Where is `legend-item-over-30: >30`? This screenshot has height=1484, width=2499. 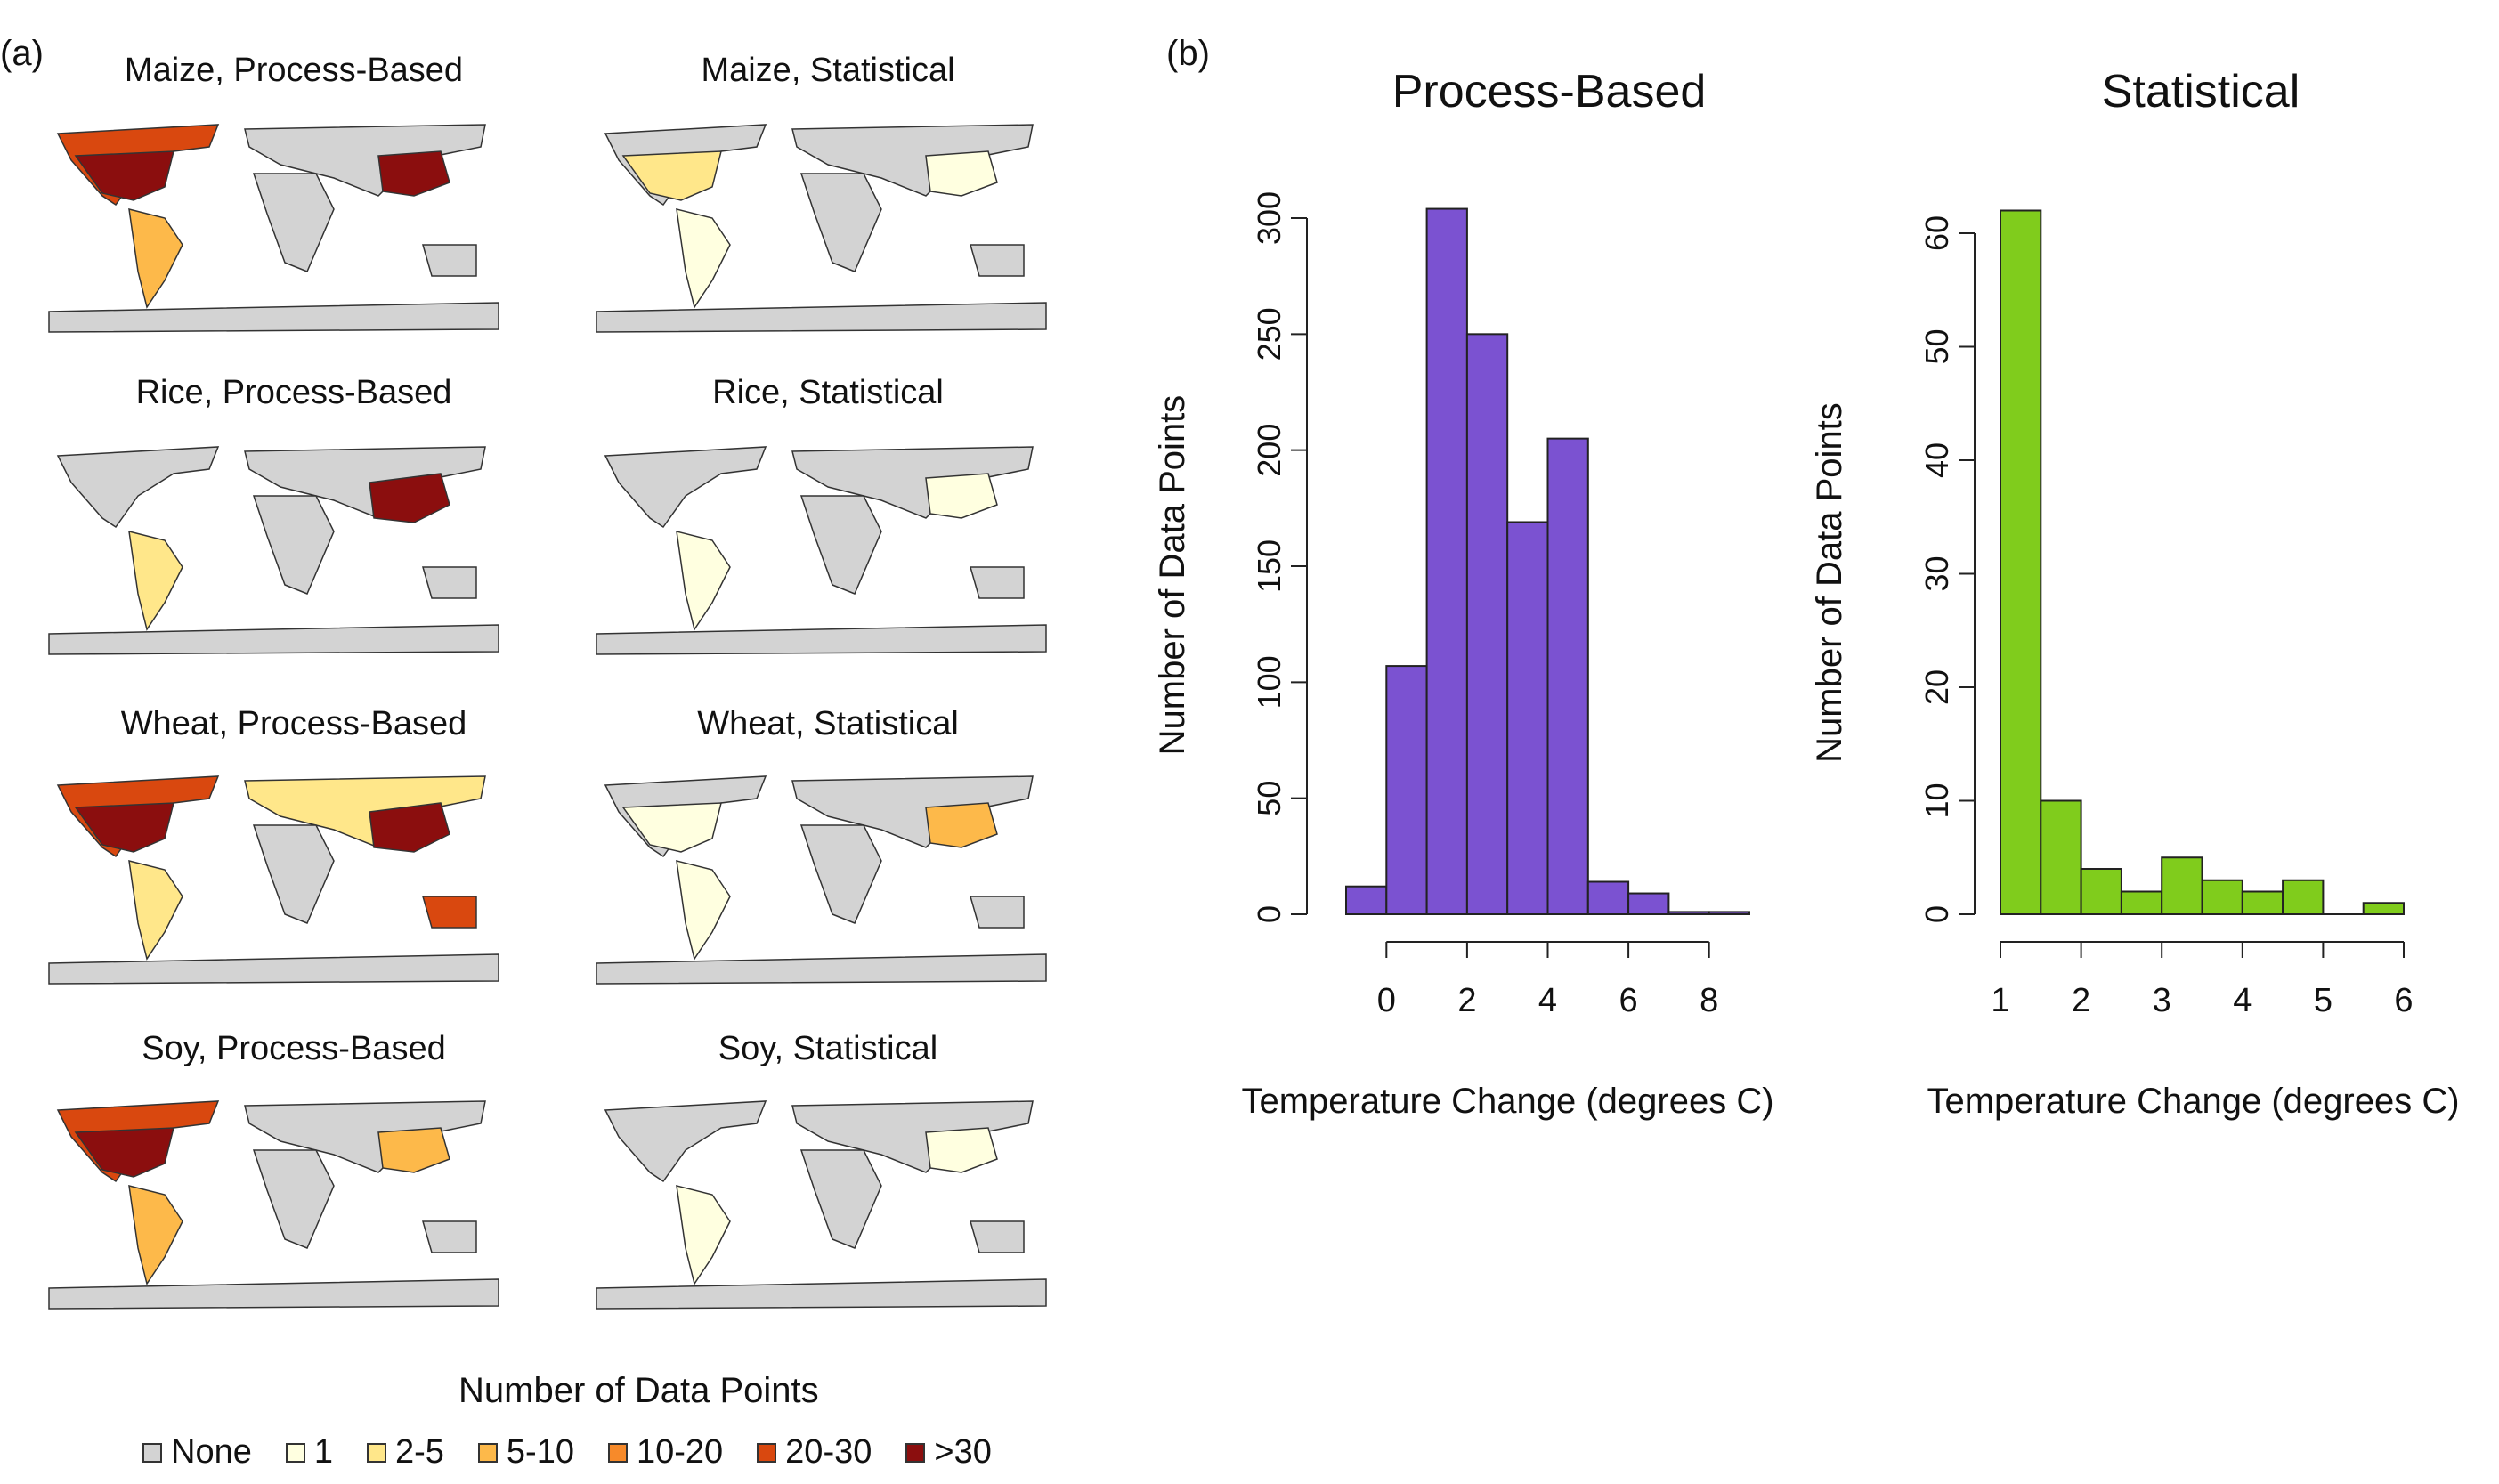 legend-item-over-30: >30 is located at coordinates (948, 1452).